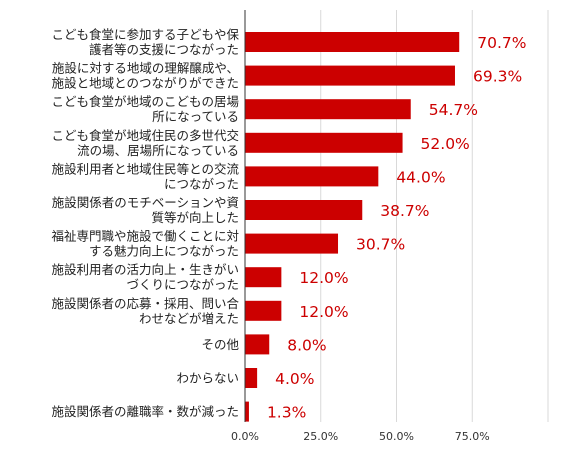  I want to click on x-tick-label: 50.0%, so click(396, 436).